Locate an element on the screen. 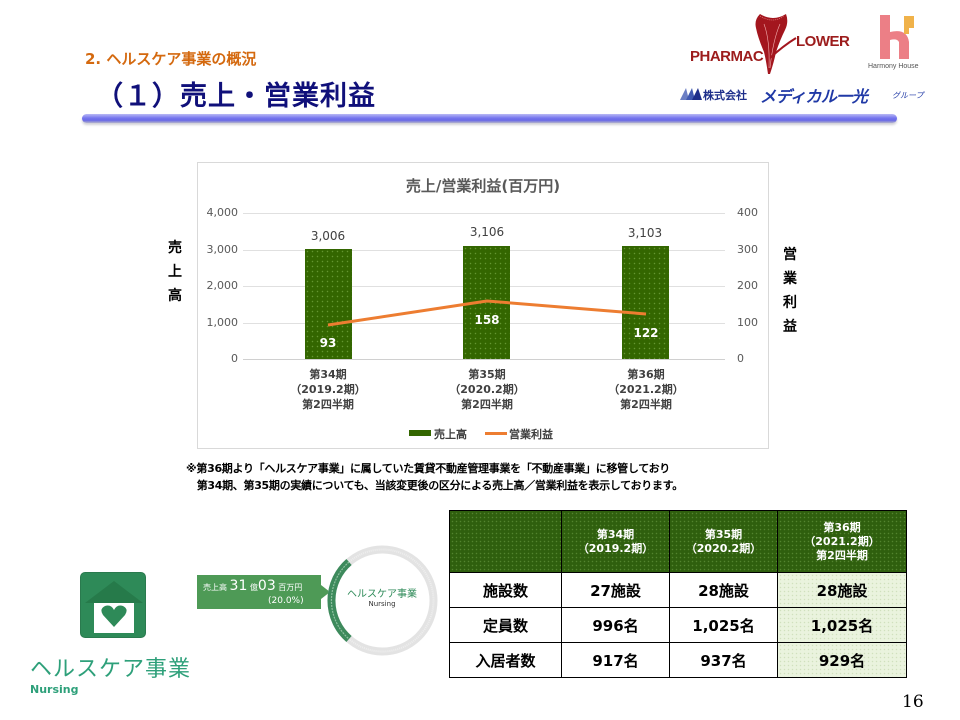 The height and width of the screenshot is (720, 960). sales-callout is located at coordinates (259, 592).